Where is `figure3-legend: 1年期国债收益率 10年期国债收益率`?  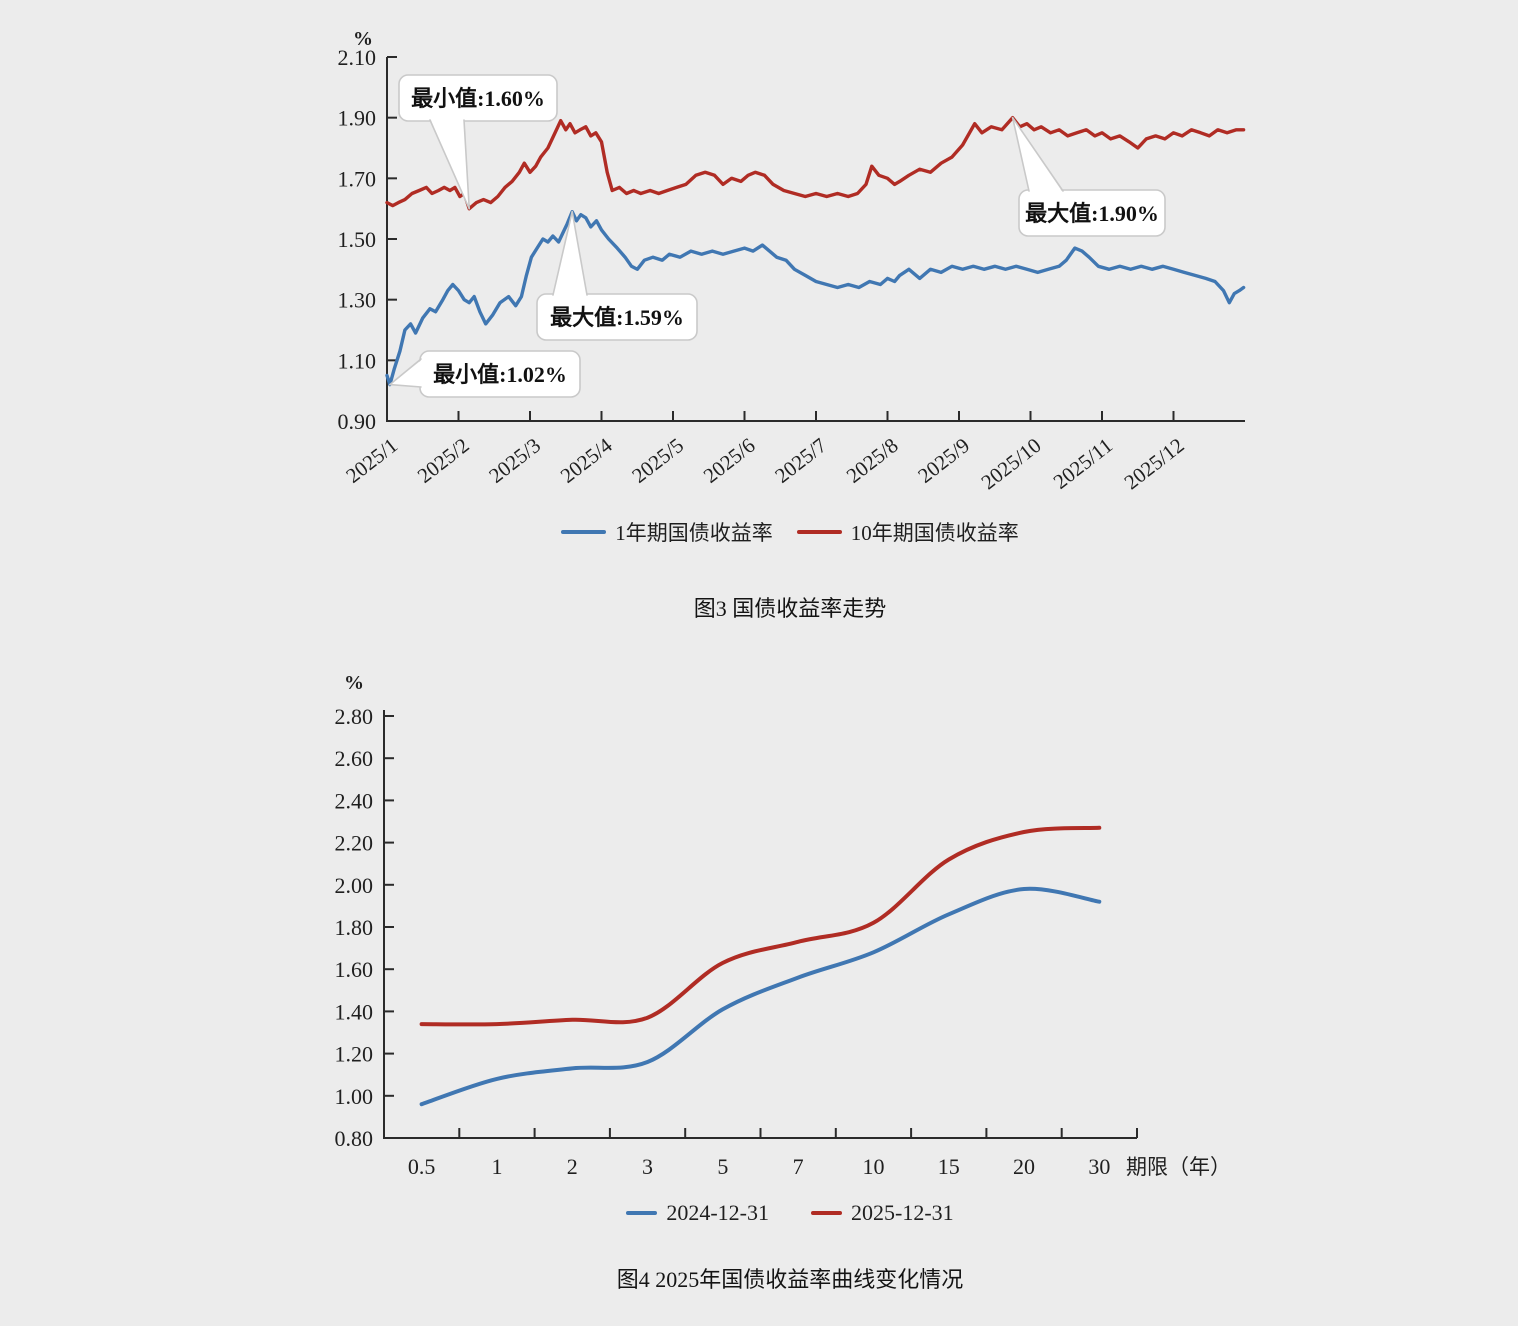
figure3-legend: 1年期国债收益率 10年期国债收益率 is located at coordinates (759, 532).